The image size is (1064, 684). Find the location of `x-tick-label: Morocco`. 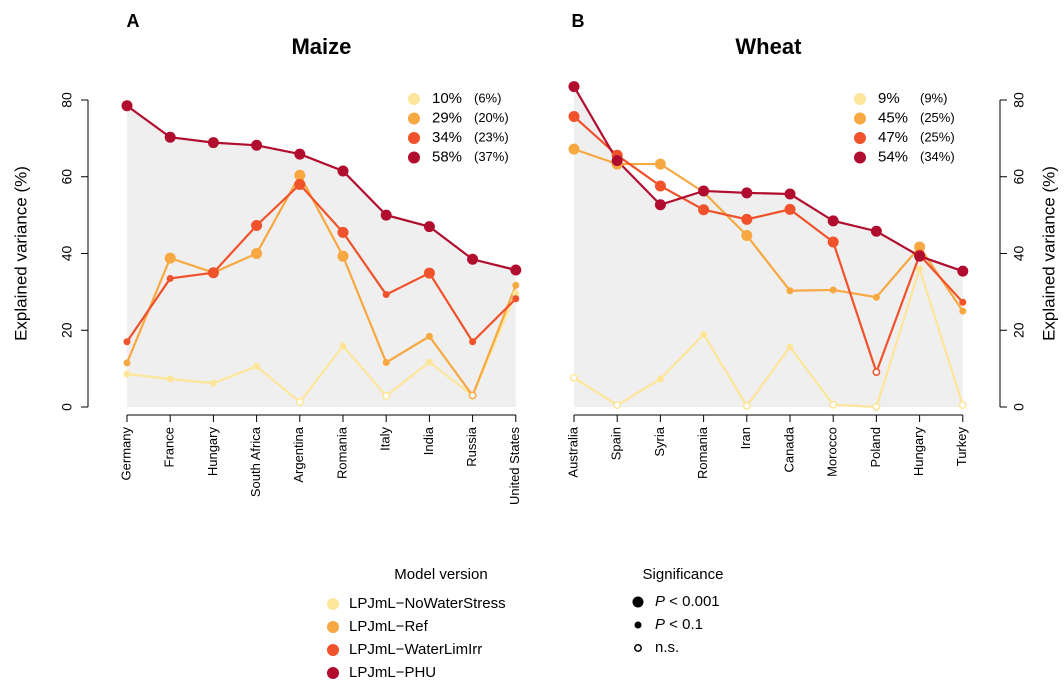

x-tick-label: Morocco is located at coordinates (832, 452).